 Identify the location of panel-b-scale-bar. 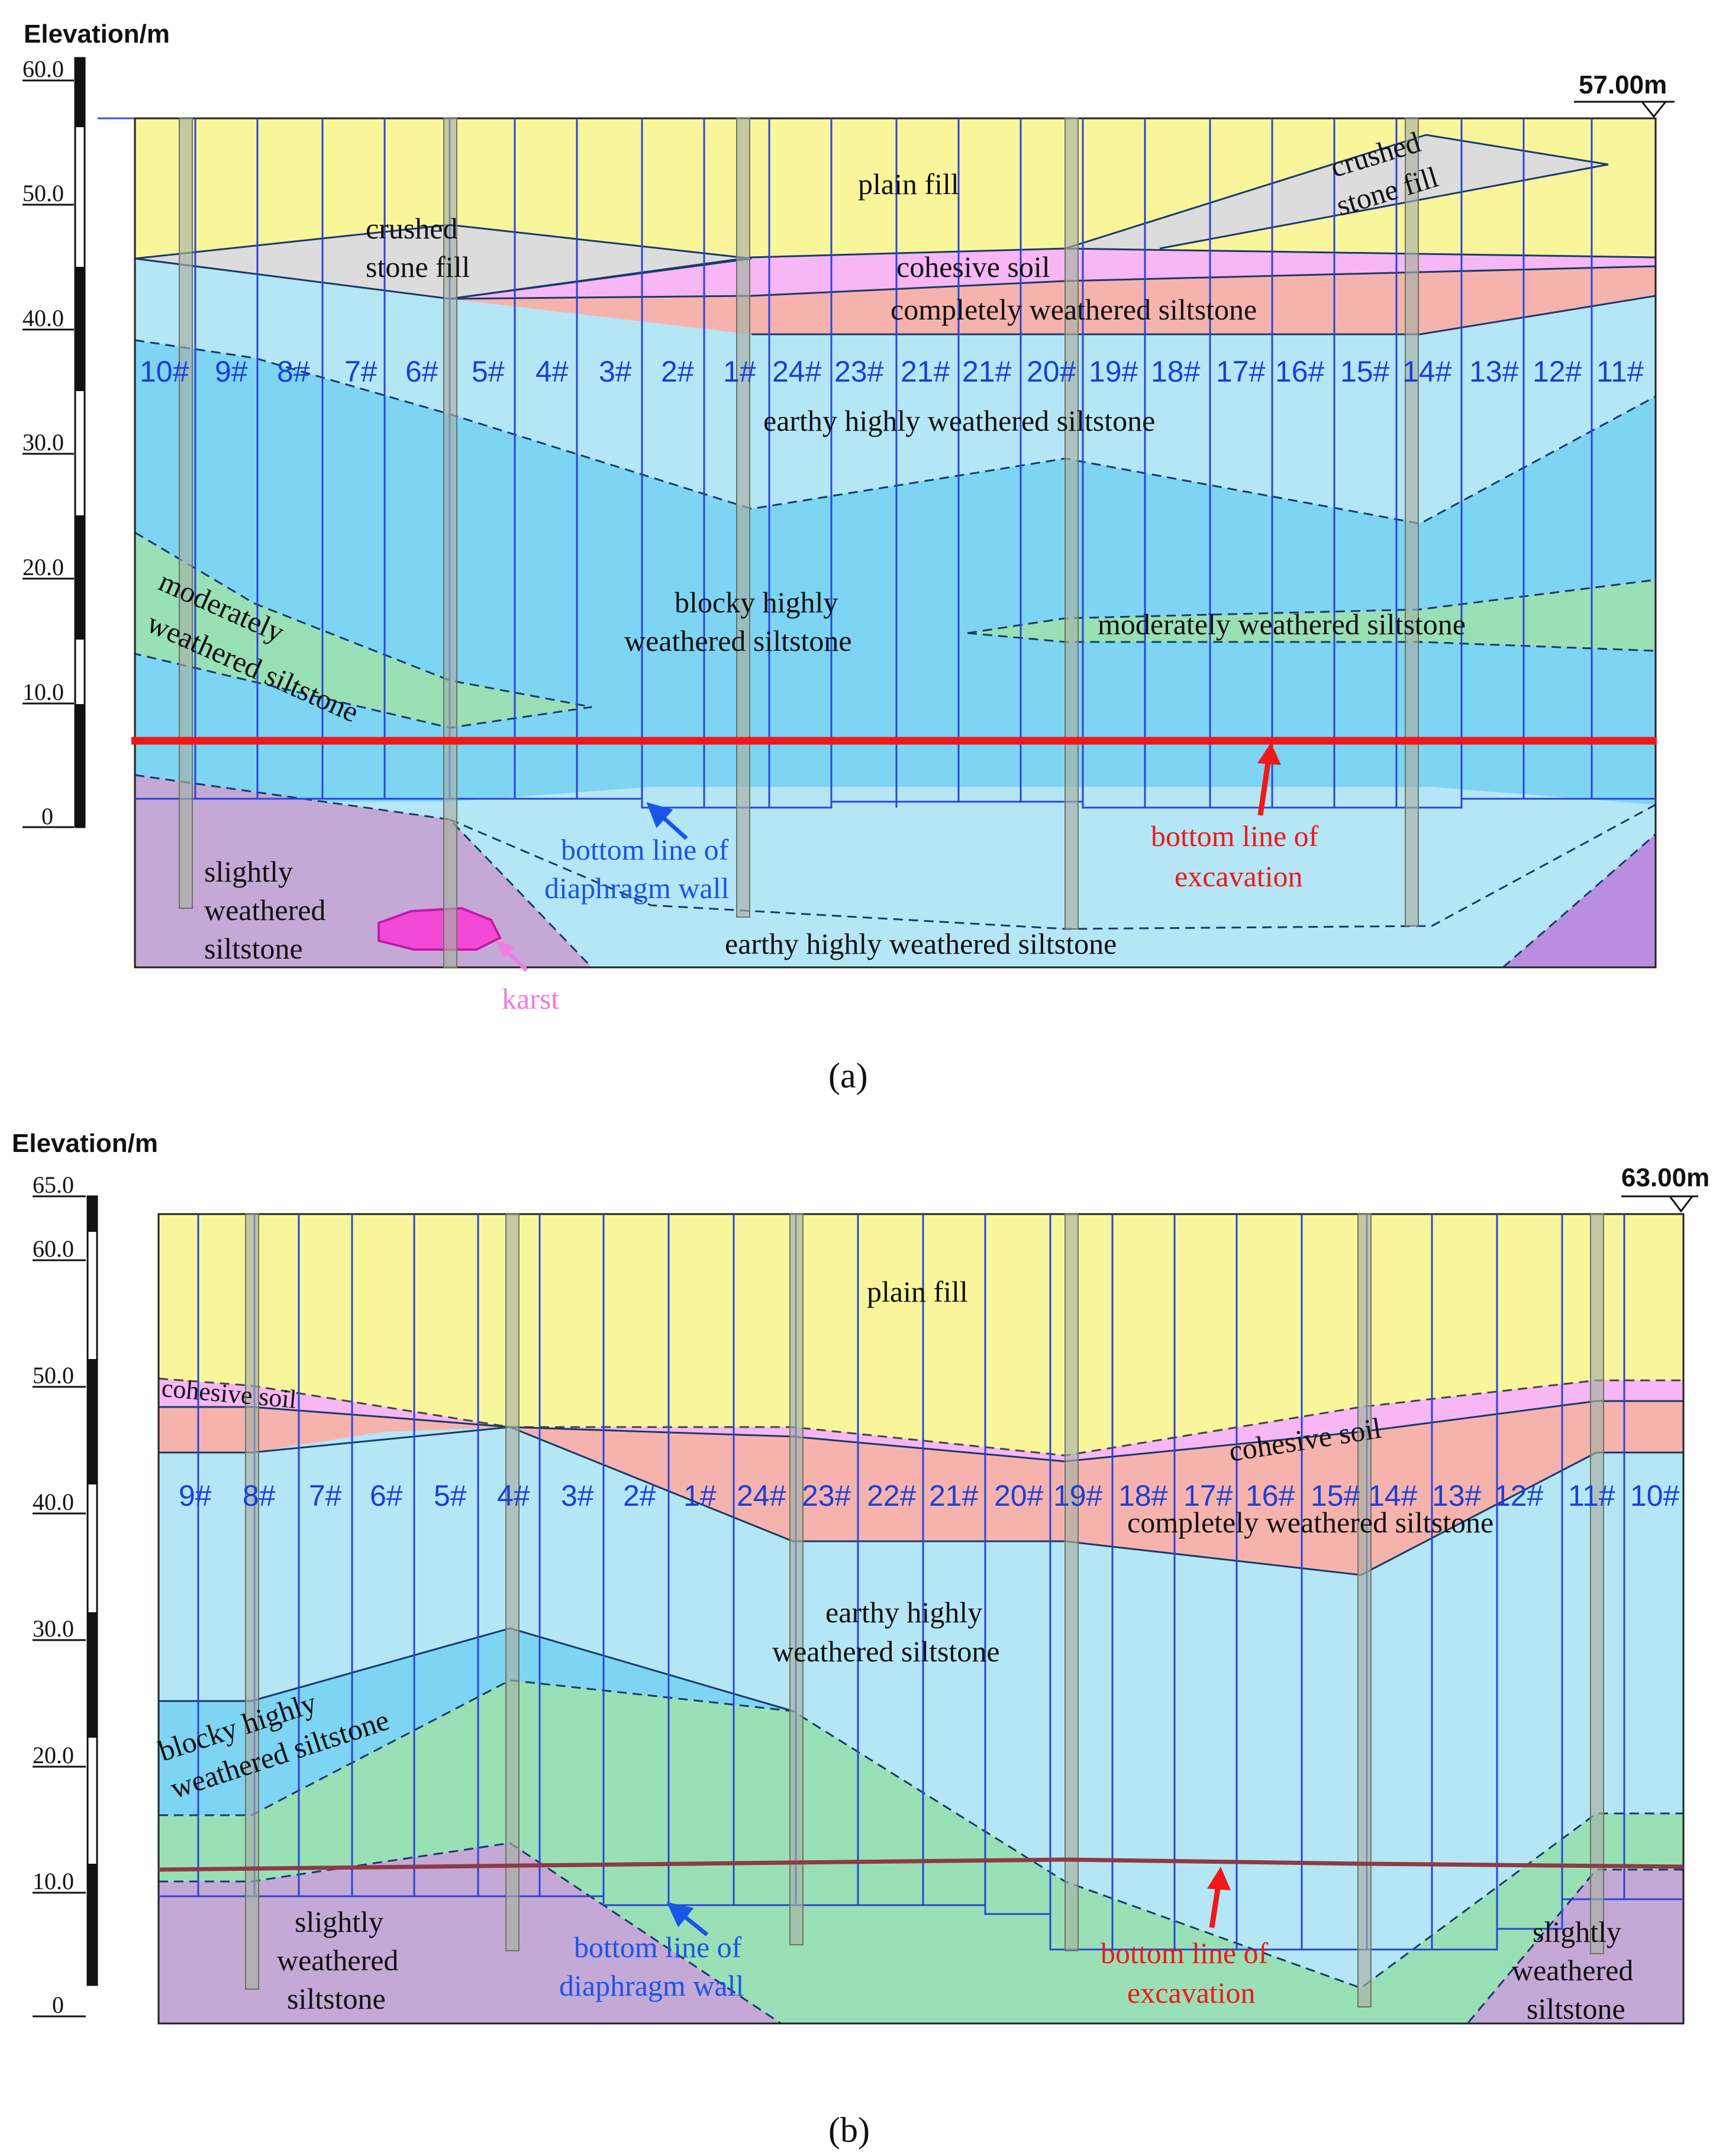
(92, 1591).